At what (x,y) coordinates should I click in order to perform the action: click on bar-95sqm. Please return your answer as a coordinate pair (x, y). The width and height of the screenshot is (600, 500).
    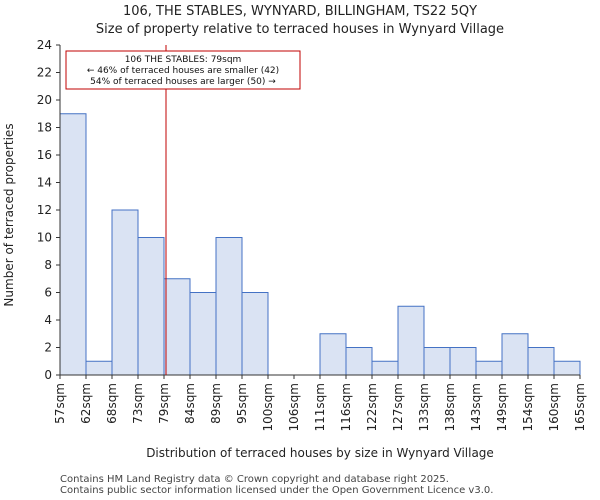
    Looking at the image, I should click on (255, 334).